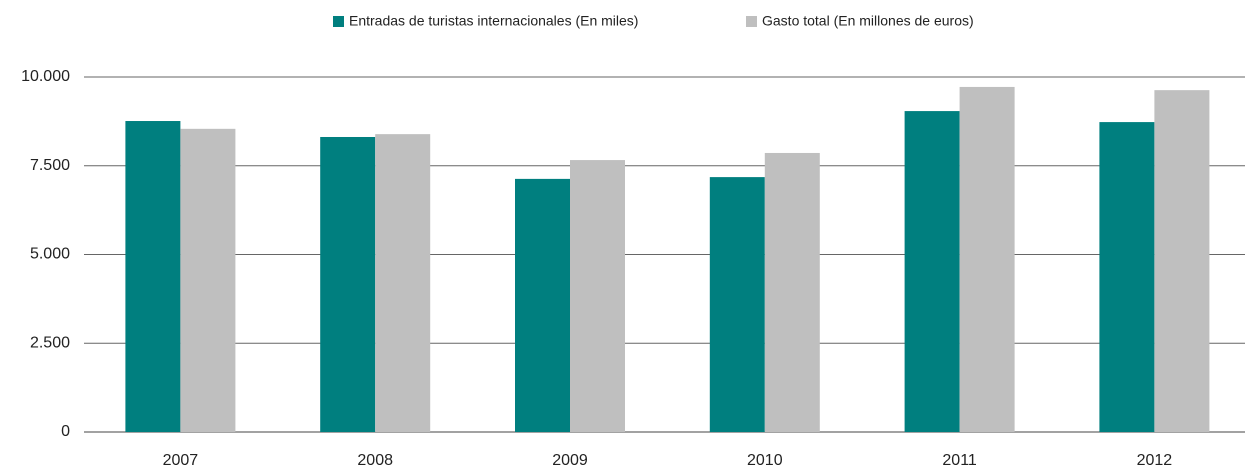 This screenshot has height=471, width=1245. Describe the element at coordinates (375, 460) in the screenshot. I see `x-tick-label: 2008` at that location.